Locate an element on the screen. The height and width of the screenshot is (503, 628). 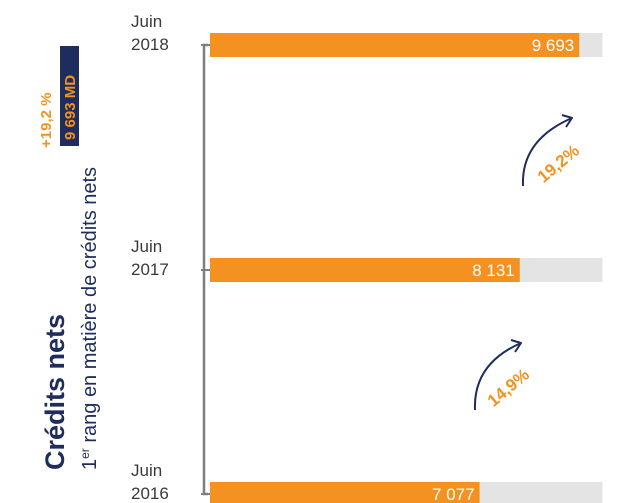
growth-label: 19,2% is located at coordinates (558, 164).